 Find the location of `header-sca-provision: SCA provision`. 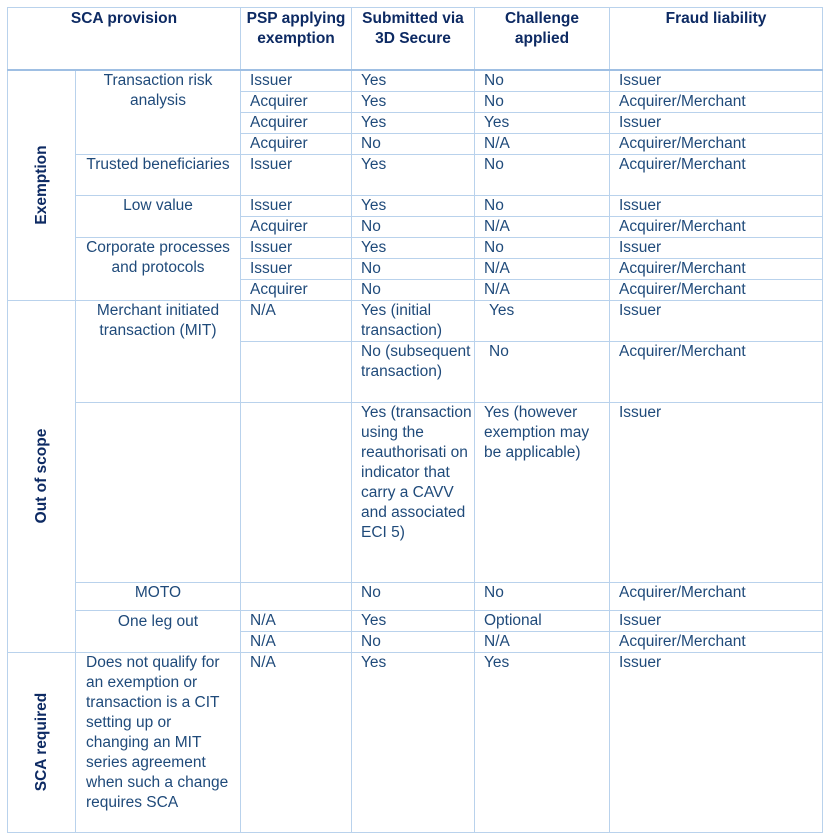

header-sca-provision: SCA provision is located at coordinates (124, 39).